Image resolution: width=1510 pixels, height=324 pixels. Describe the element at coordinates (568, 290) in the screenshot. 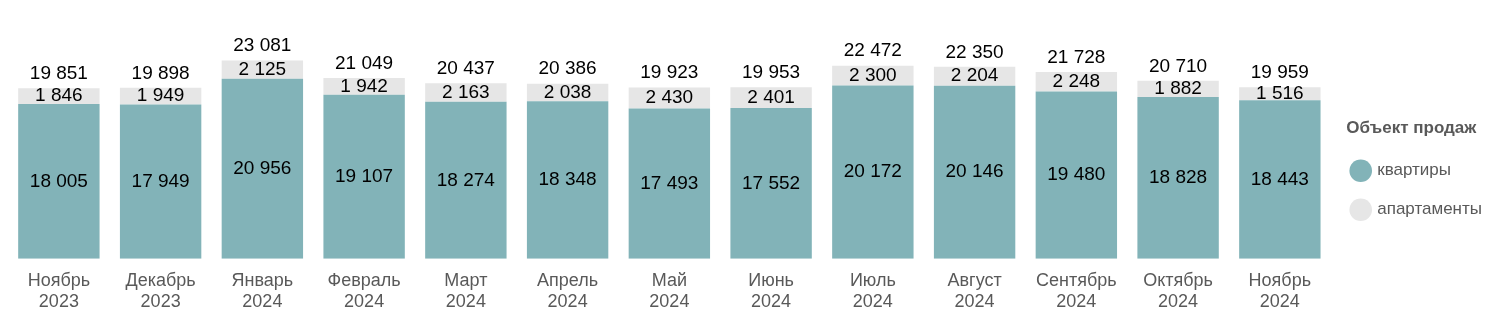

I see `x-tick-label: Апрель 2024` at that location.